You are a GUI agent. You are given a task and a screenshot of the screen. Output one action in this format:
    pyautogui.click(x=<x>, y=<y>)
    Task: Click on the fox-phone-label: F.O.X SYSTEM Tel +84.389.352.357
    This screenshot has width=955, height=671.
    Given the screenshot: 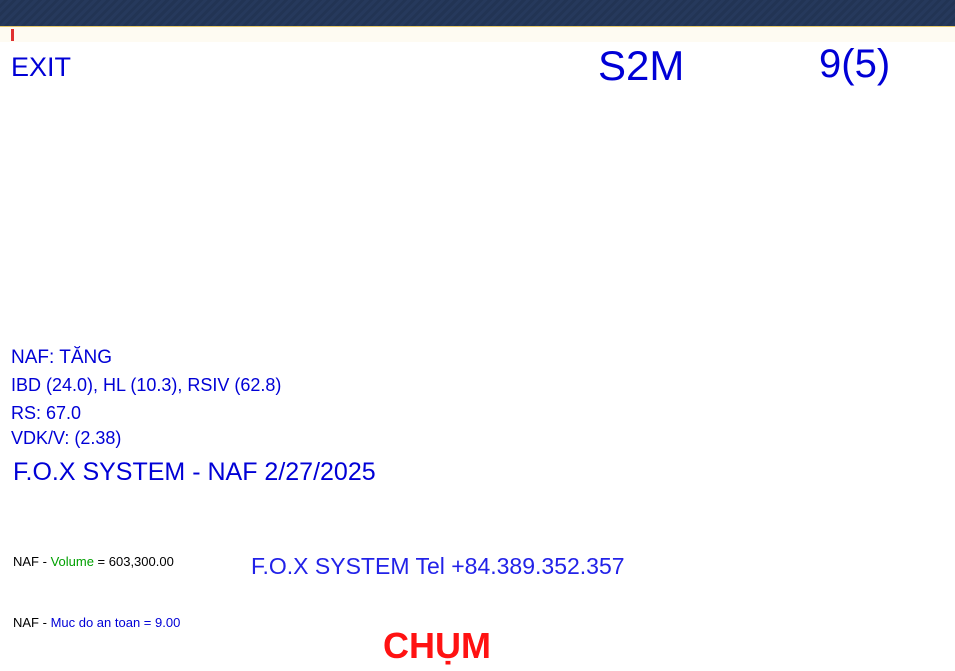 What is the action you would take?
    pyautogui.click(x=438, y=566)
    